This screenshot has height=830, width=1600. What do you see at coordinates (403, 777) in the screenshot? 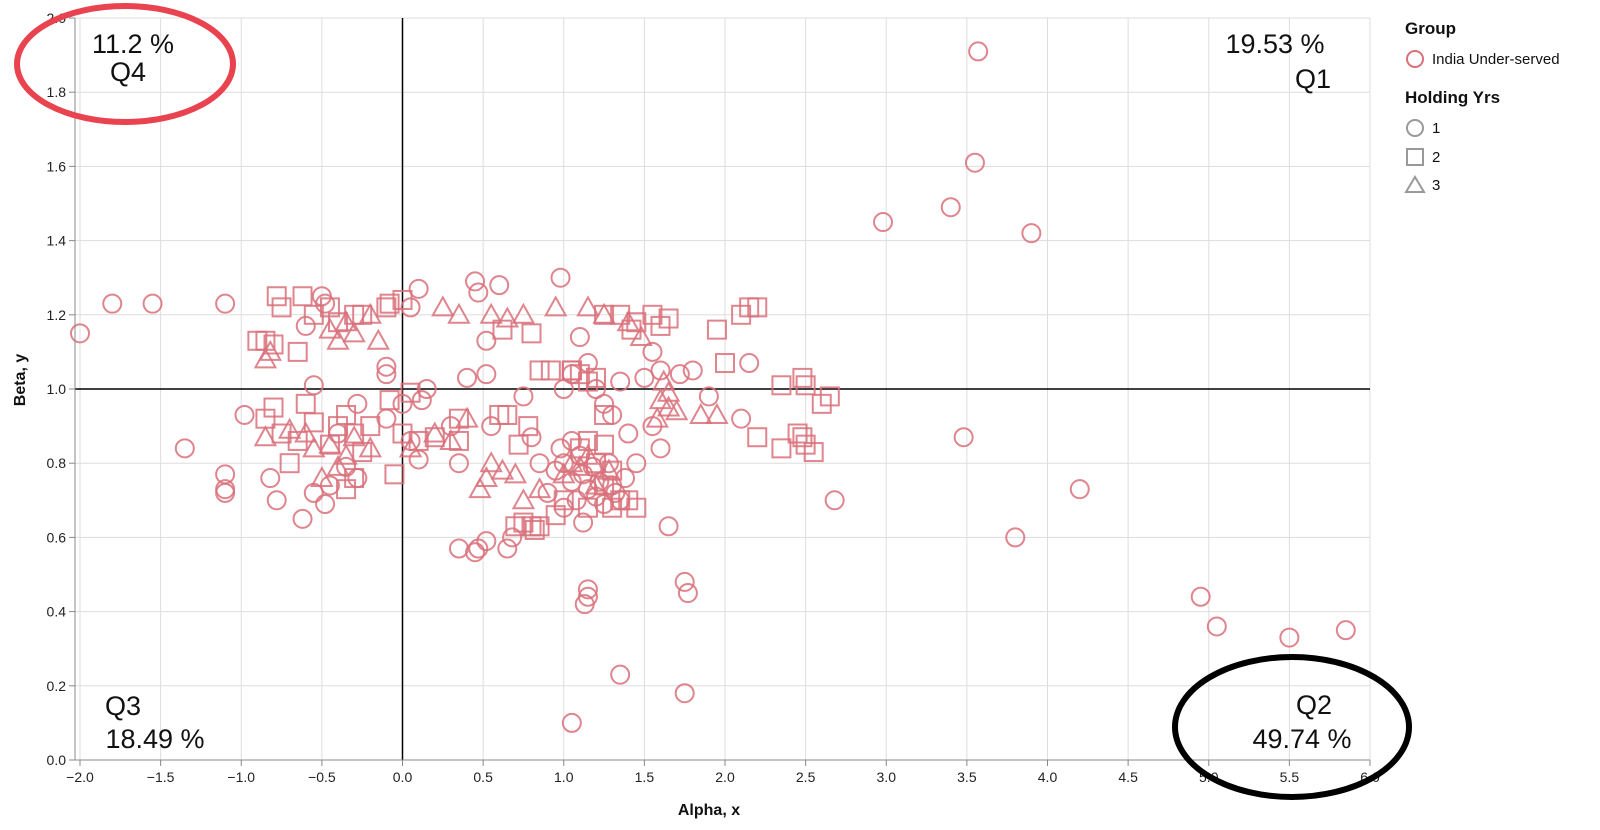
I see `x-tick-label: 0.0` at bounding box center [403, 777].